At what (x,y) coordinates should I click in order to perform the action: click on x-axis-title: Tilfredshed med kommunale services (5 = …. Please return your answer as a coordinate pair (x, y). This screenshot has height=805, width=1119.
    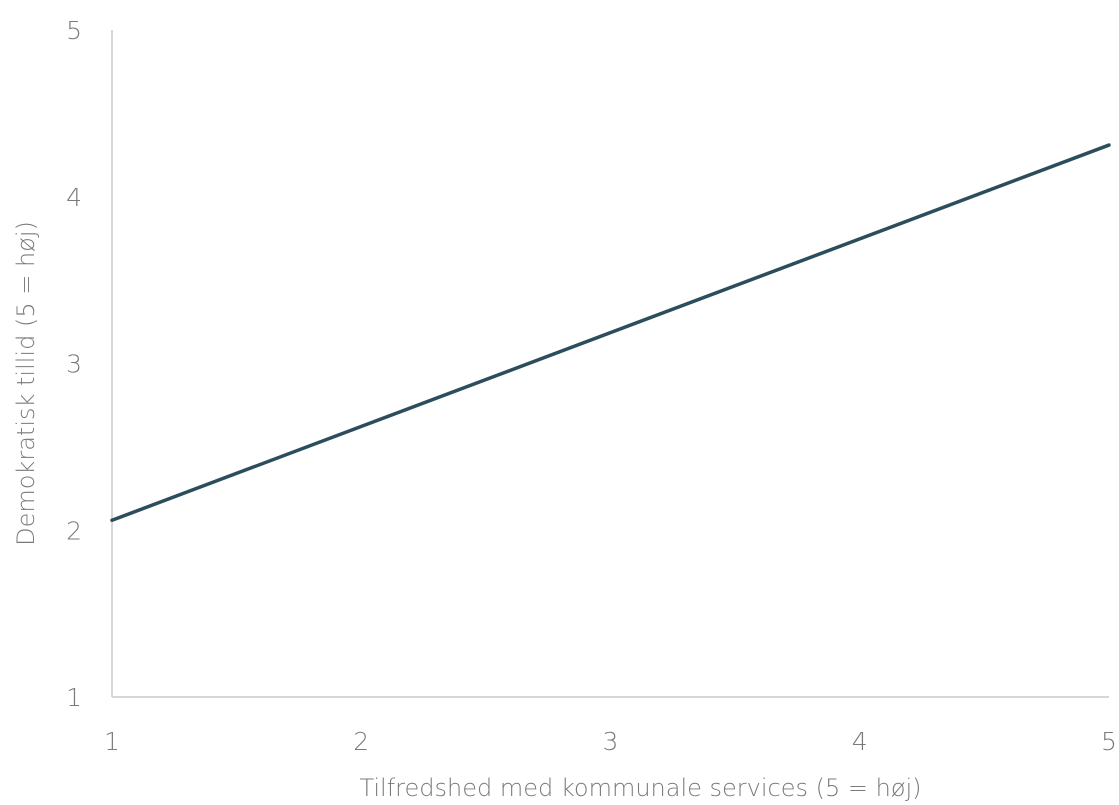
    Looking at the image, I should click on (640, 788).